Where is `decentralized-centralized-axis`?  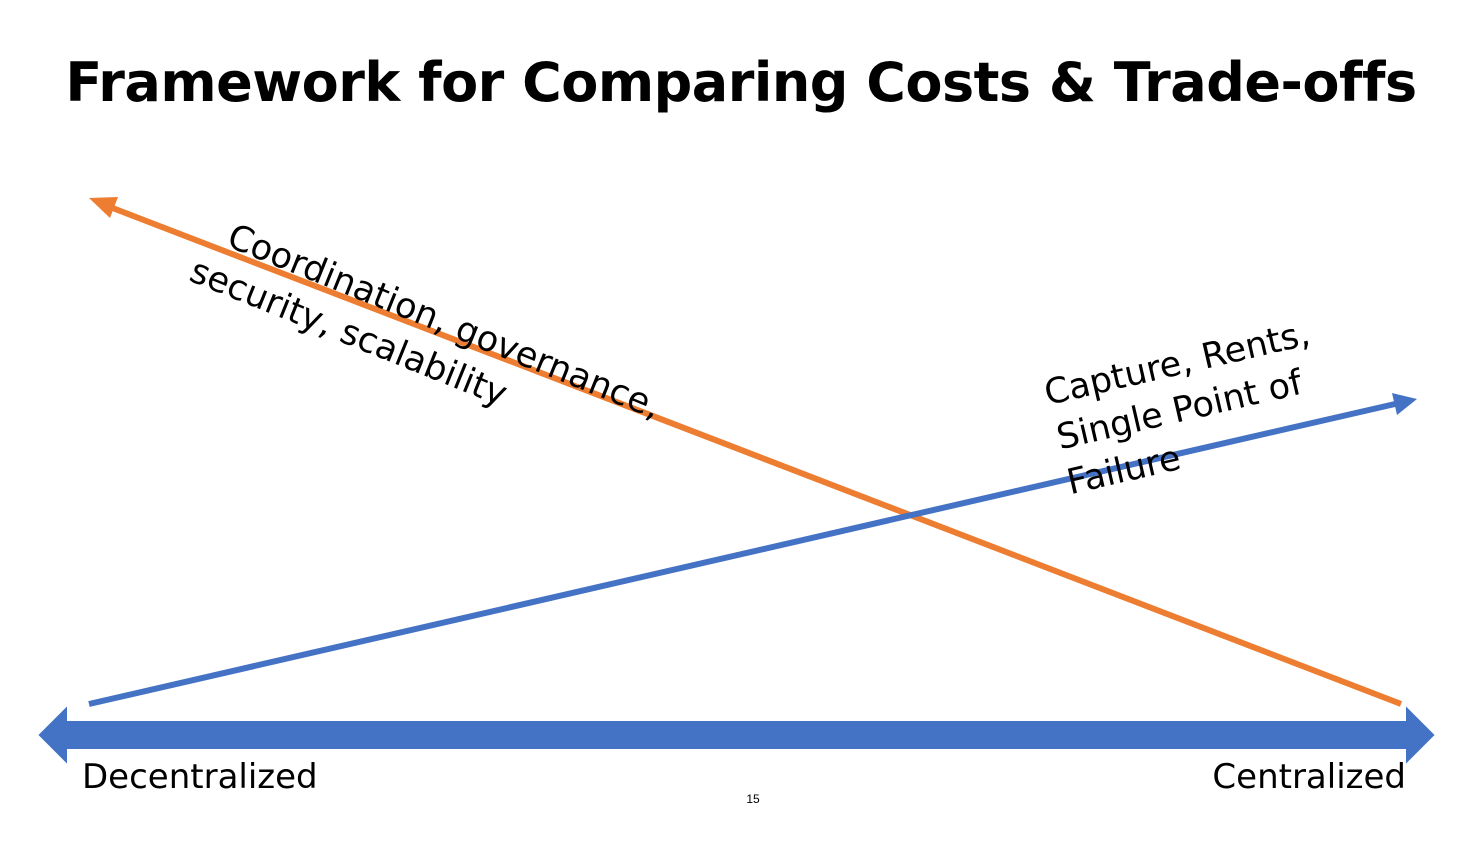
decentralized-centralized-axis is located at coordinates (736, 735).